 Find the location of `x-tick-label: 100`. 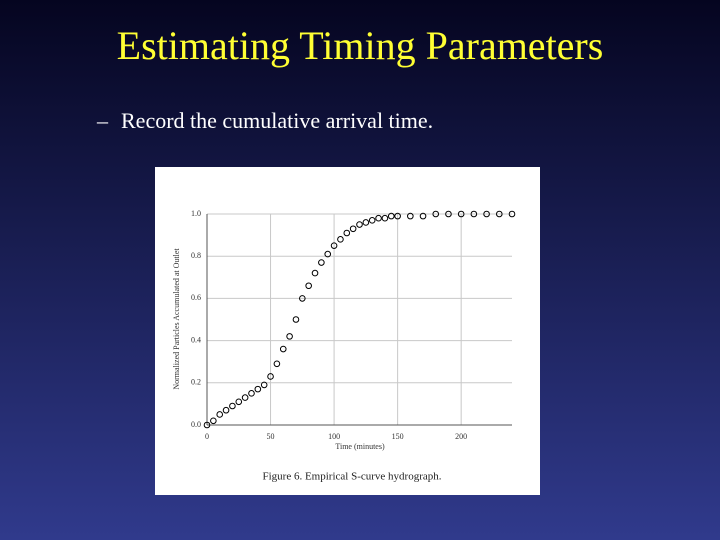

x-tick-label: 100 is located at coordinates (334, 436).